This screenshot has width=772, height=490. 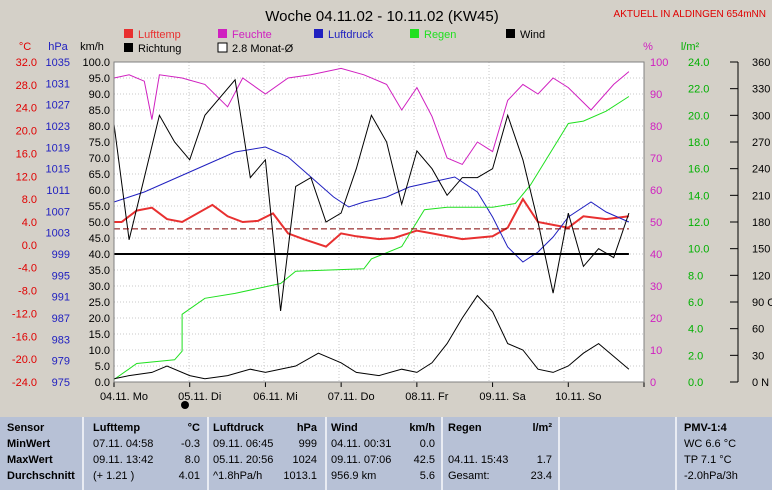 What do you see at coordinates (708, 460) in the screenshot?
I see `pmv-dewpoint: TP 7.1 °C` at bounding box center [708, 460].